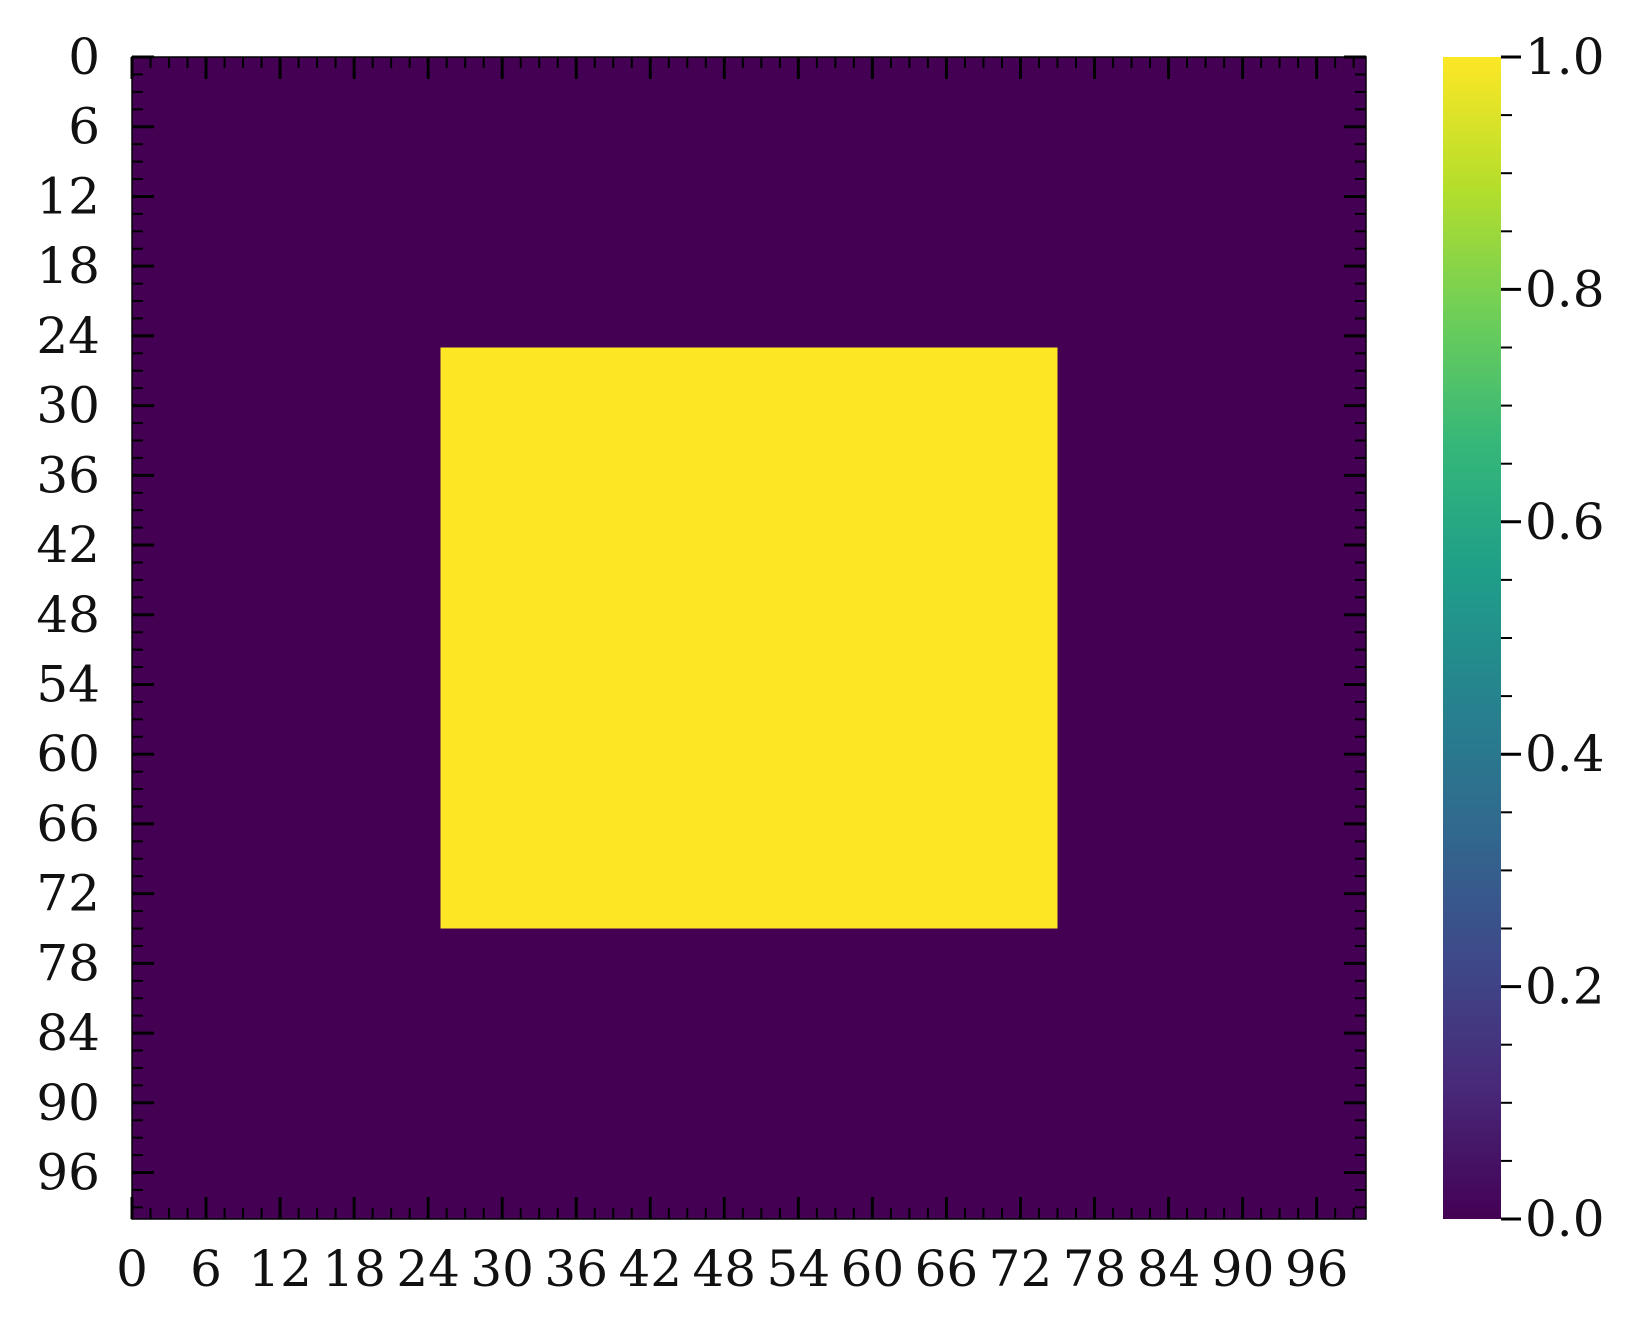 This screenshot has width=1641, height=1336. What do you see at coordinates (68, 336) in the screenshot?
I see `y-tick-label: 24` at bounding box center [68, 336].